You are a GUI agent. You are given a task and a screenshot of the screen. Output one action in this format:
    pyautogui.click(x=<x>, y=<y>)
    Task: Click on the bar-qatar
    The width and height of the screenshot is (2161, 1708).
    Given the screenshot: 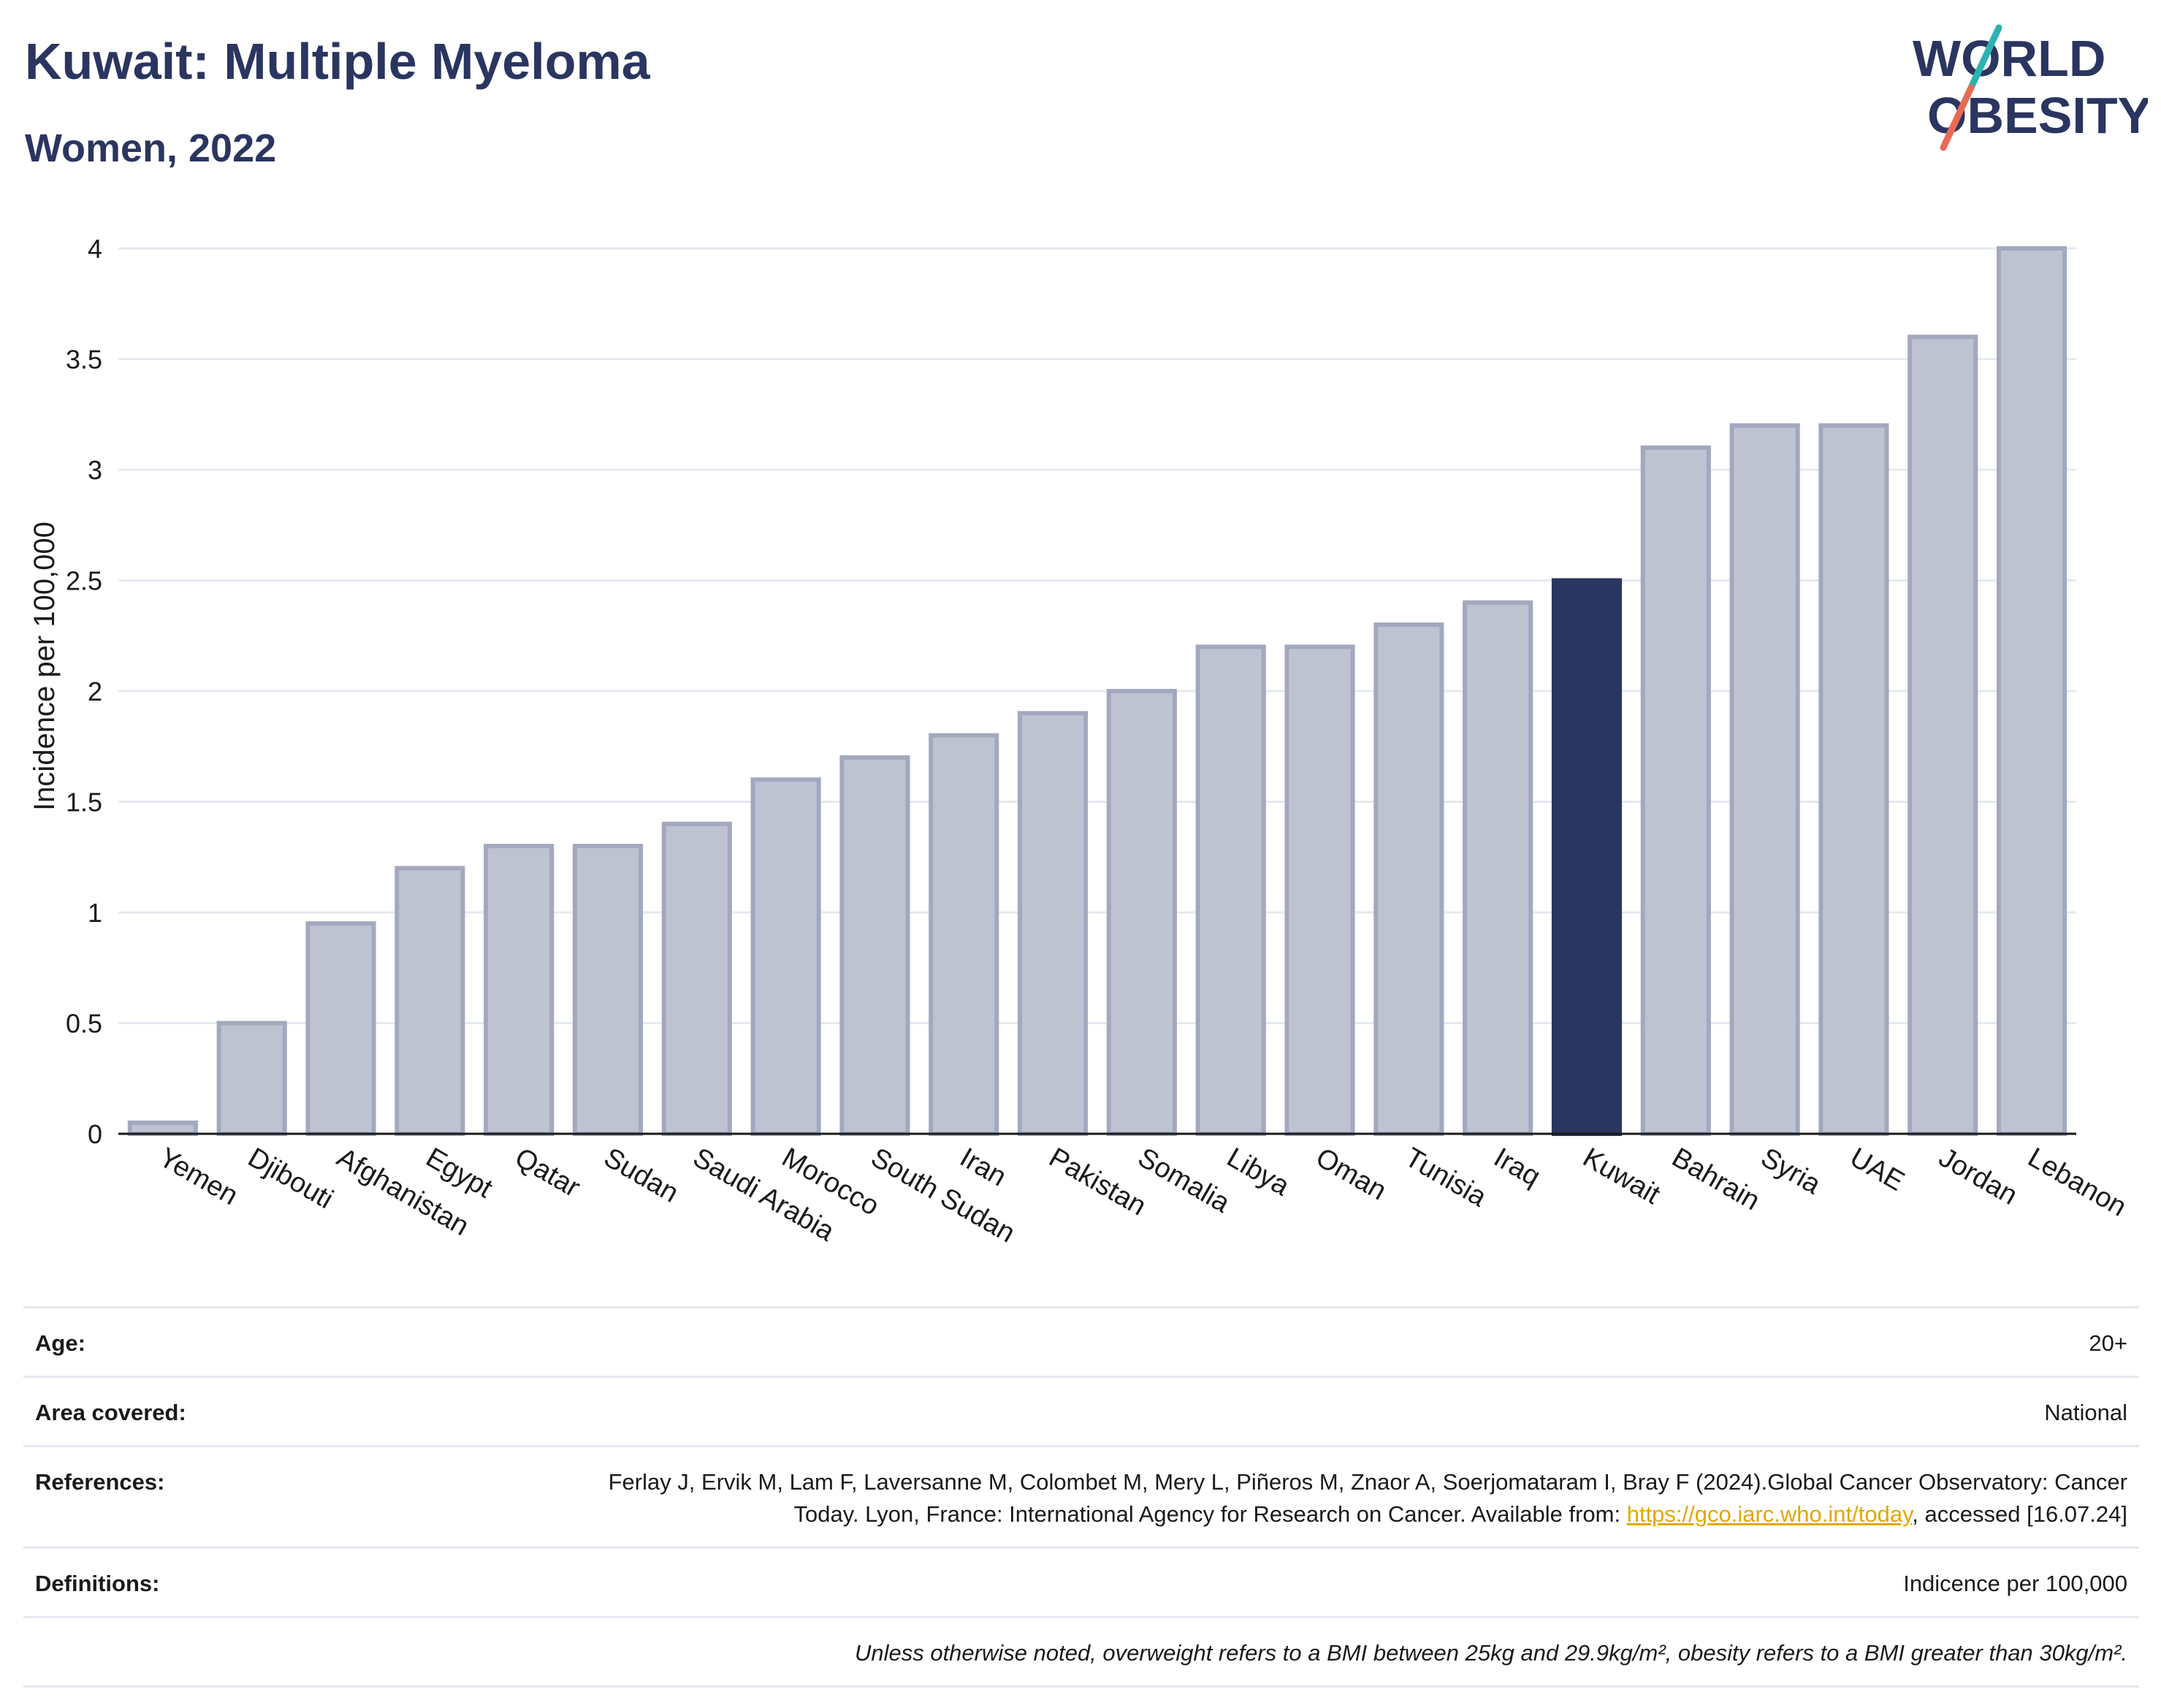 What is the action you would take?
    pyautogui.click(x=519, y=990)
    